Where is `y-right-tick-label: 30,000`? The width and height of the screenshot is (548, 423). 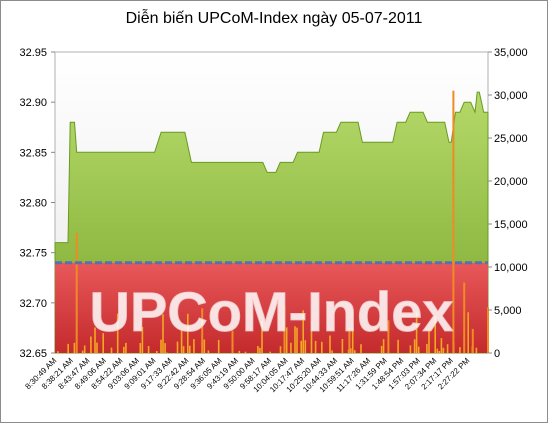
y-right-tick-label: 30,000 is located at coordinates (511, 96).